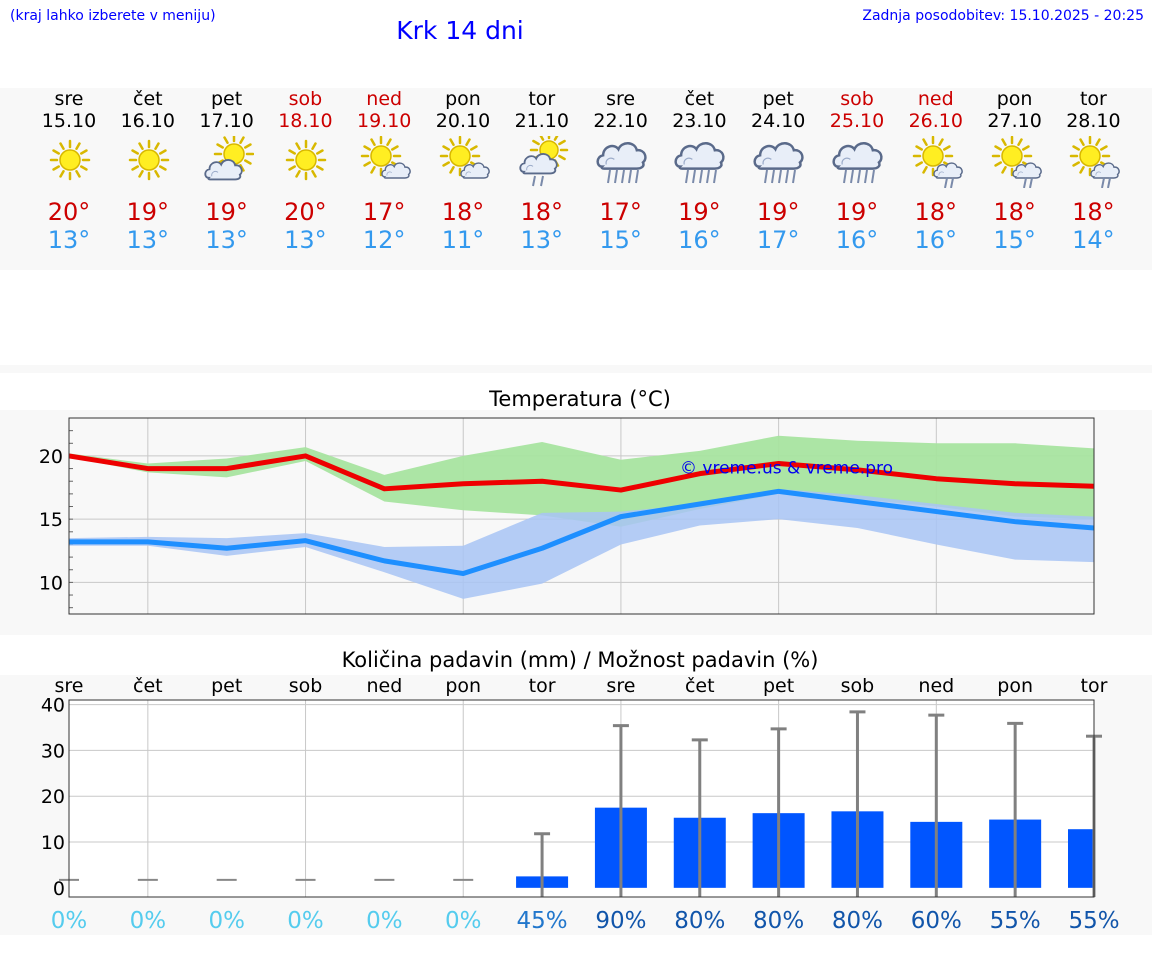 The image size is (1152, 975). Describe the element at coordinates (69, 99) in the screenshot. I see `day-name: sre` at that location.